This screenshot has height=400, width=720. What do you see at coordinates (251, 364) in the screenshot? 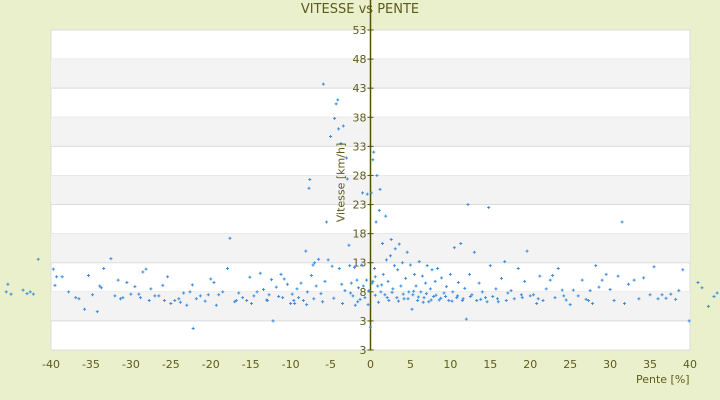
I see `x-tick-label: -15` at bounding box center [251, 364].